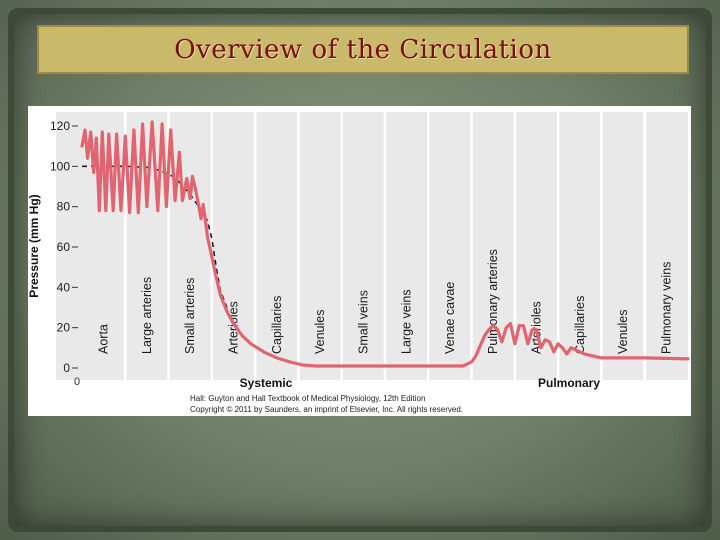 The width and height of the screenshot is (720, 540). Describe the element at coordinates (234, 327) in the screenshot. I see `vessel-label: Arterioles` at that location.